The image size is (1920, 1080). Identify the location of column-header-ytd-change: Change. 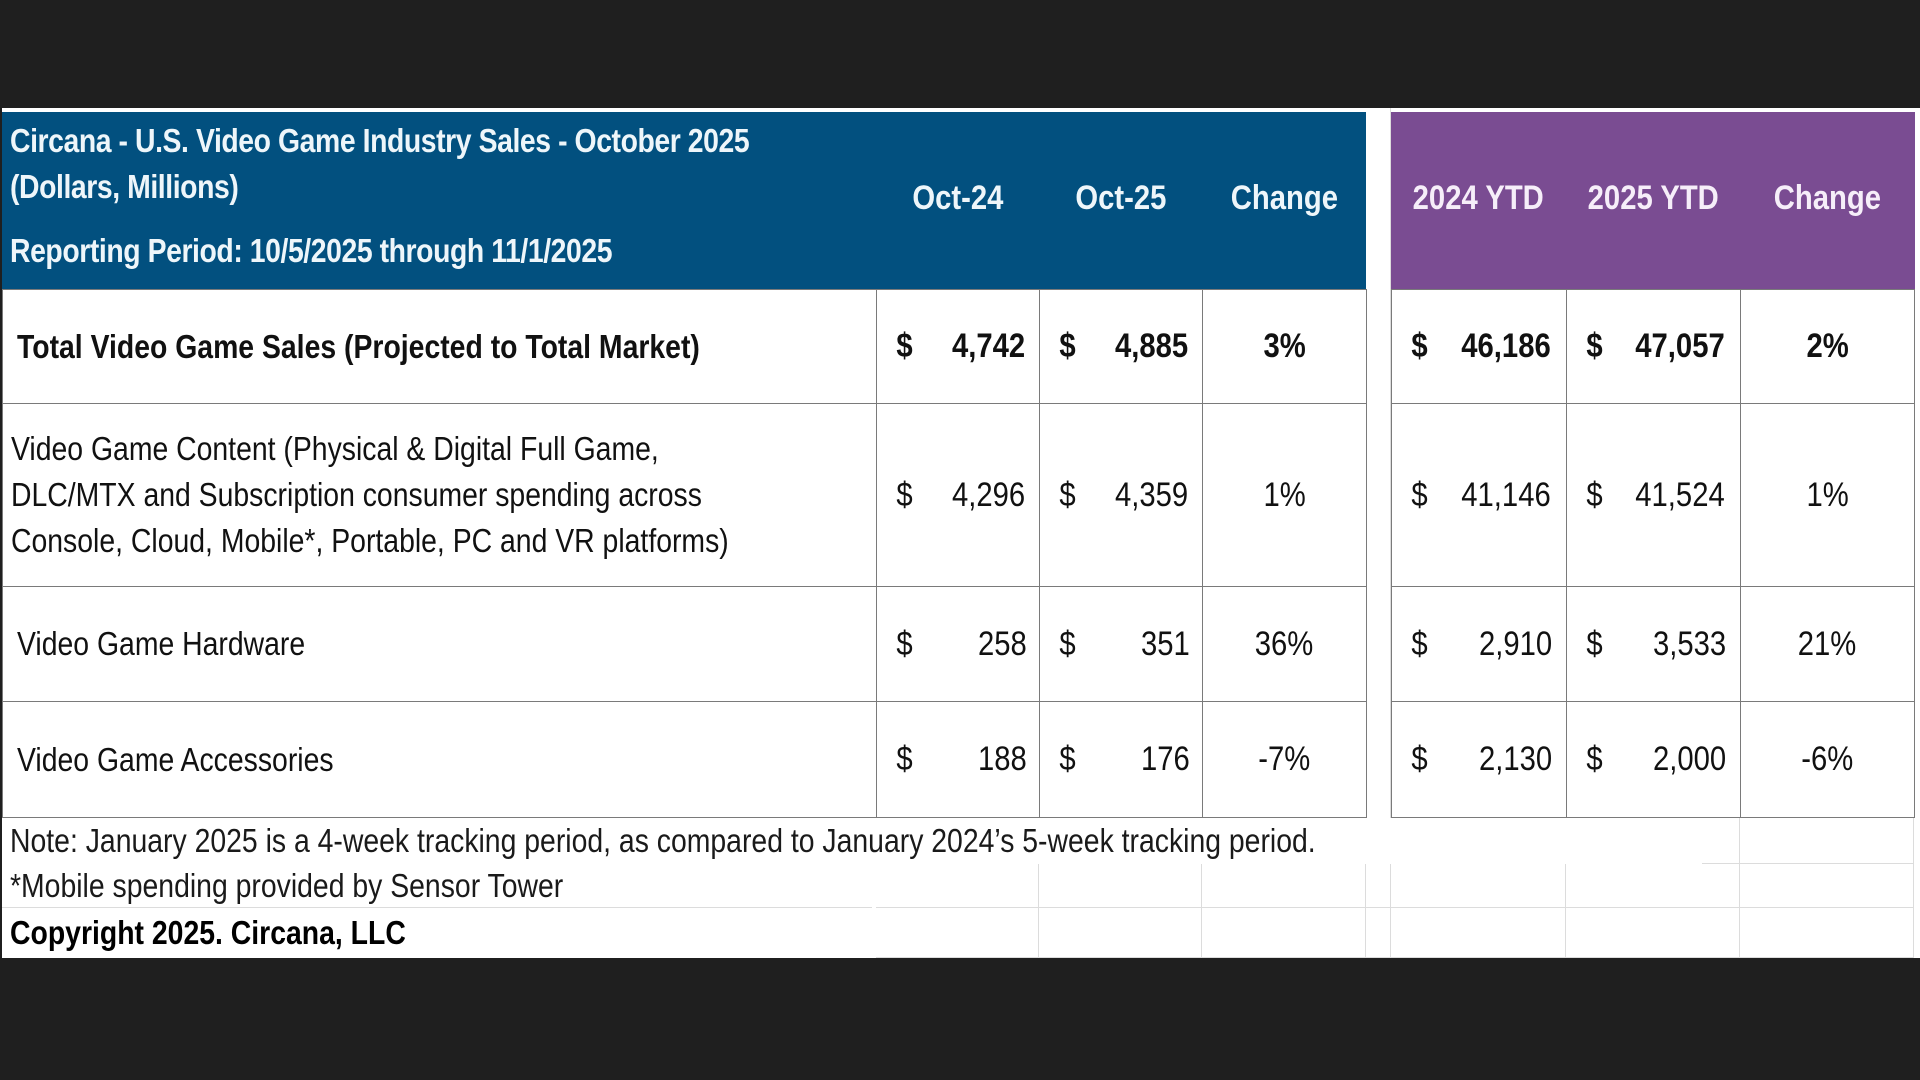
(1827, 198).